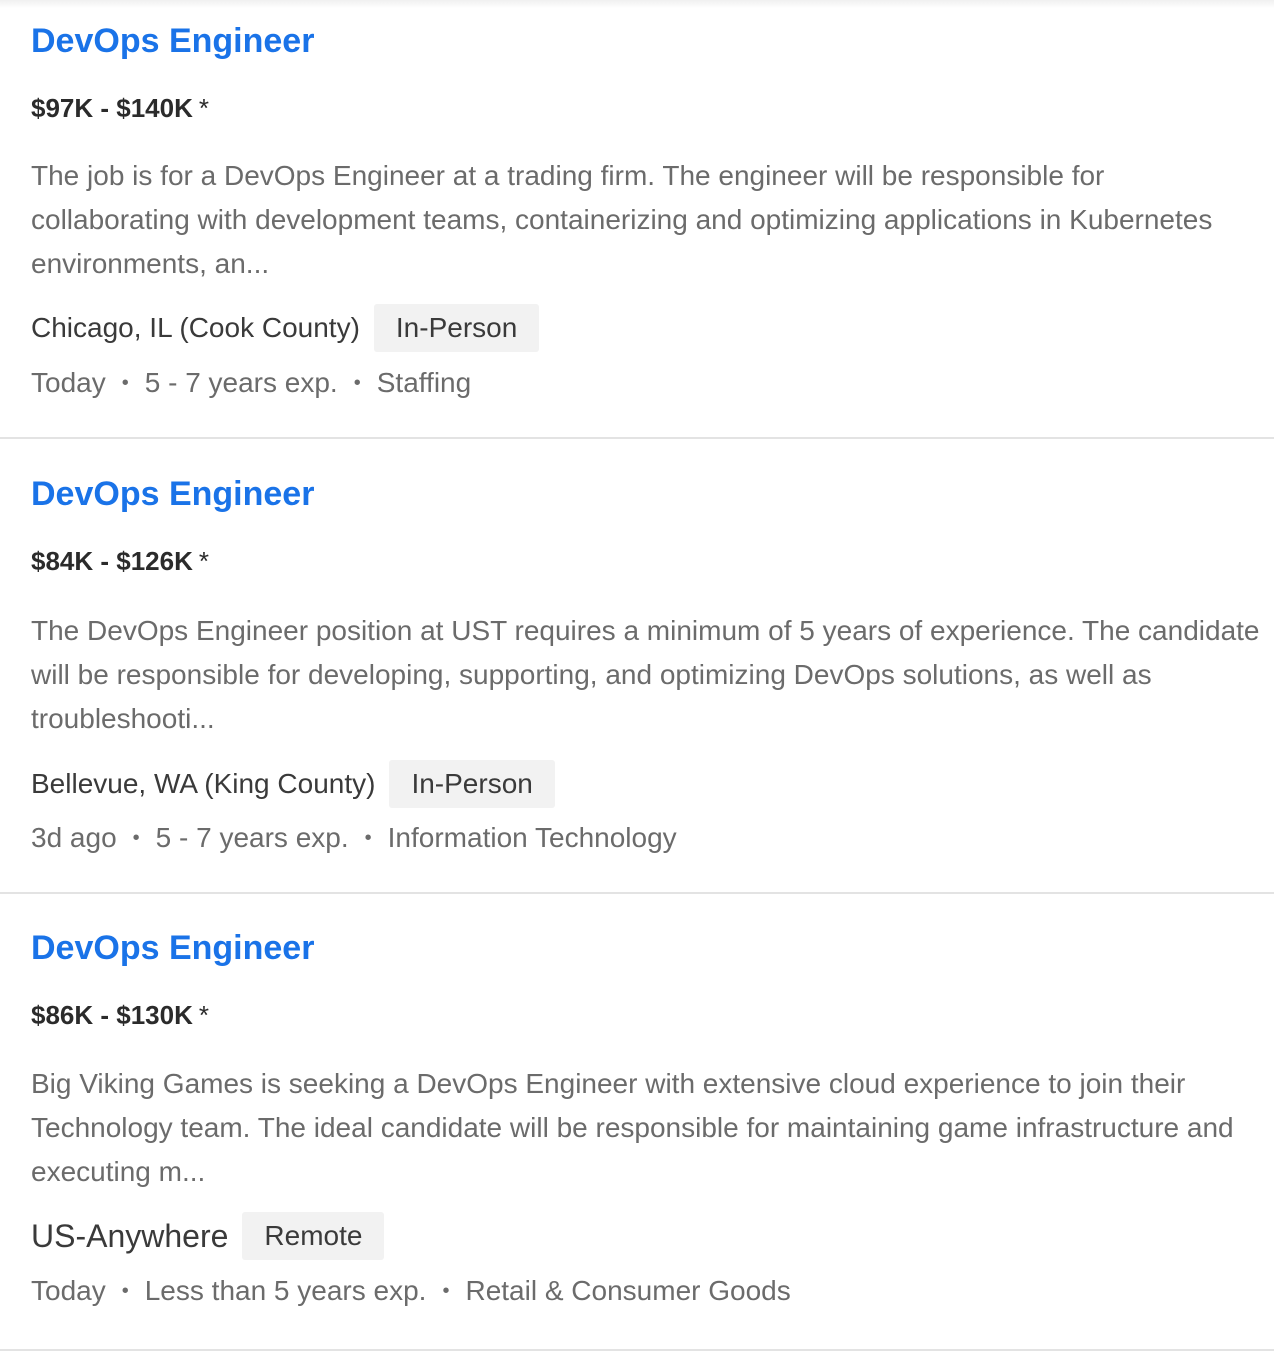  Describe the element at coordinates (637, 4) in the screenshot. I see `top-edge-shadow` at that location.